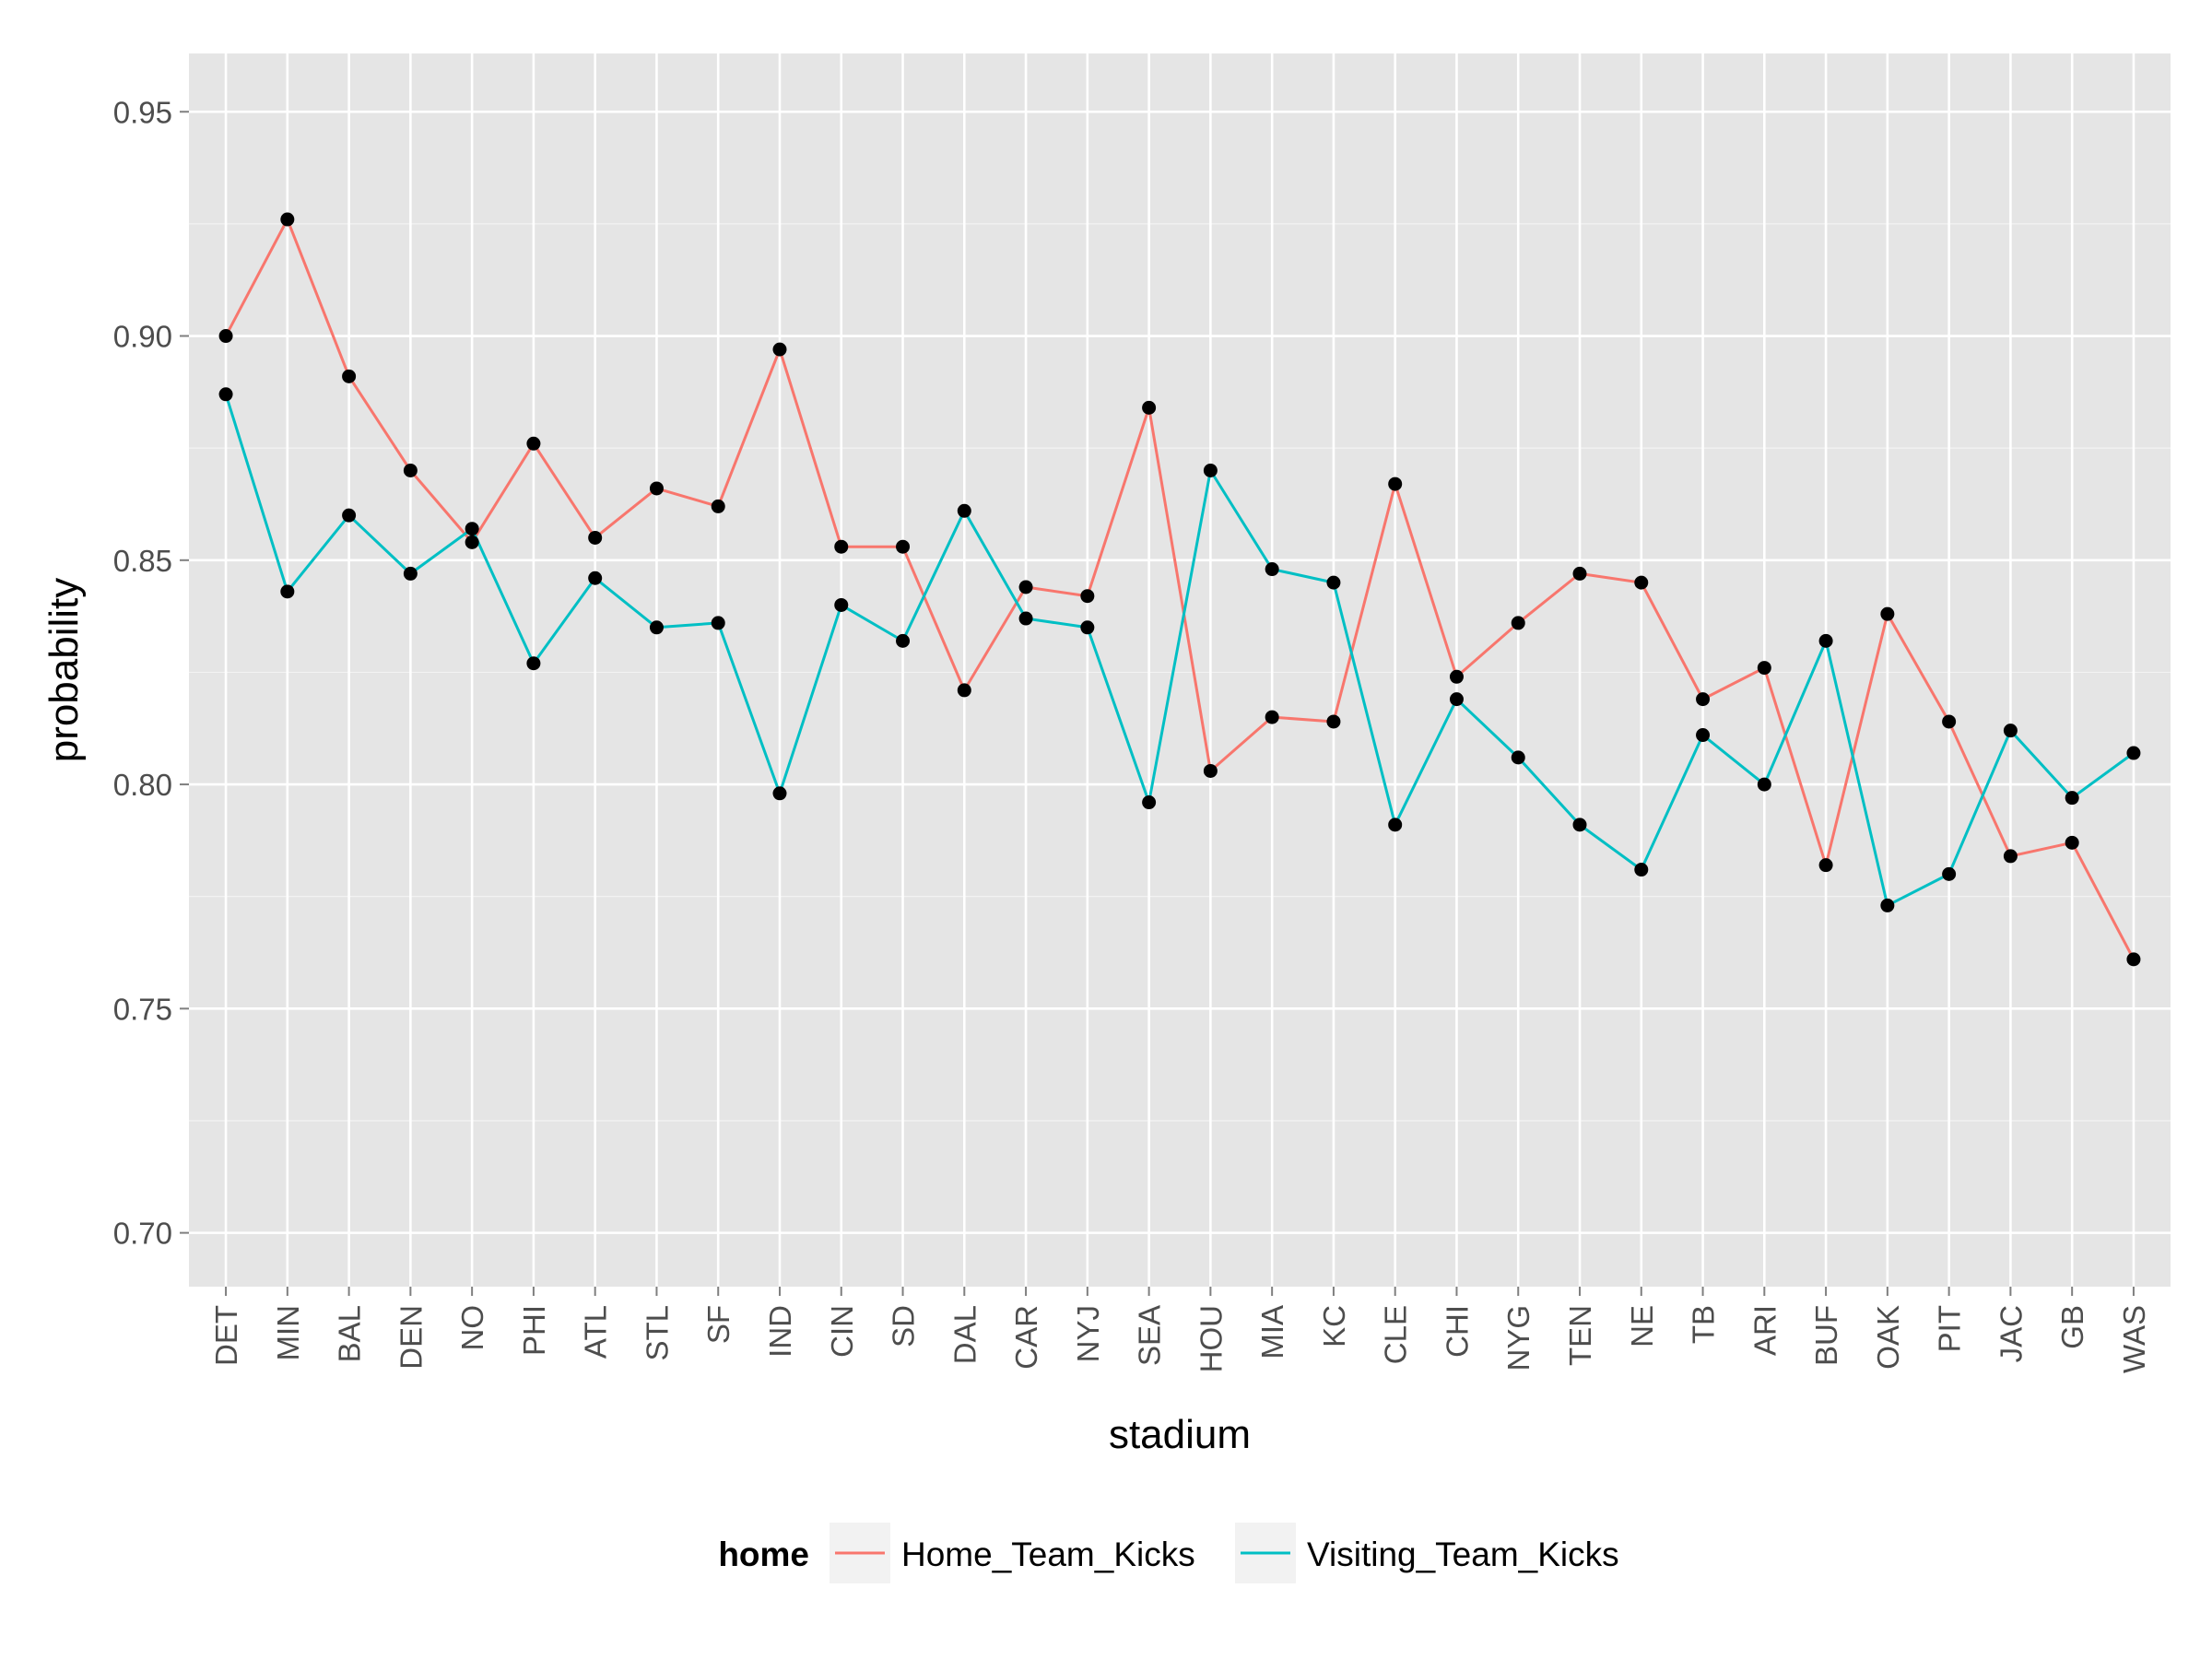 Image resolution: width=2212 pixels, height=1659 pixels. Describe the element at coordinates (1950, 1328) in the screenshot. I see `x-tick-label: PIT` at that location.